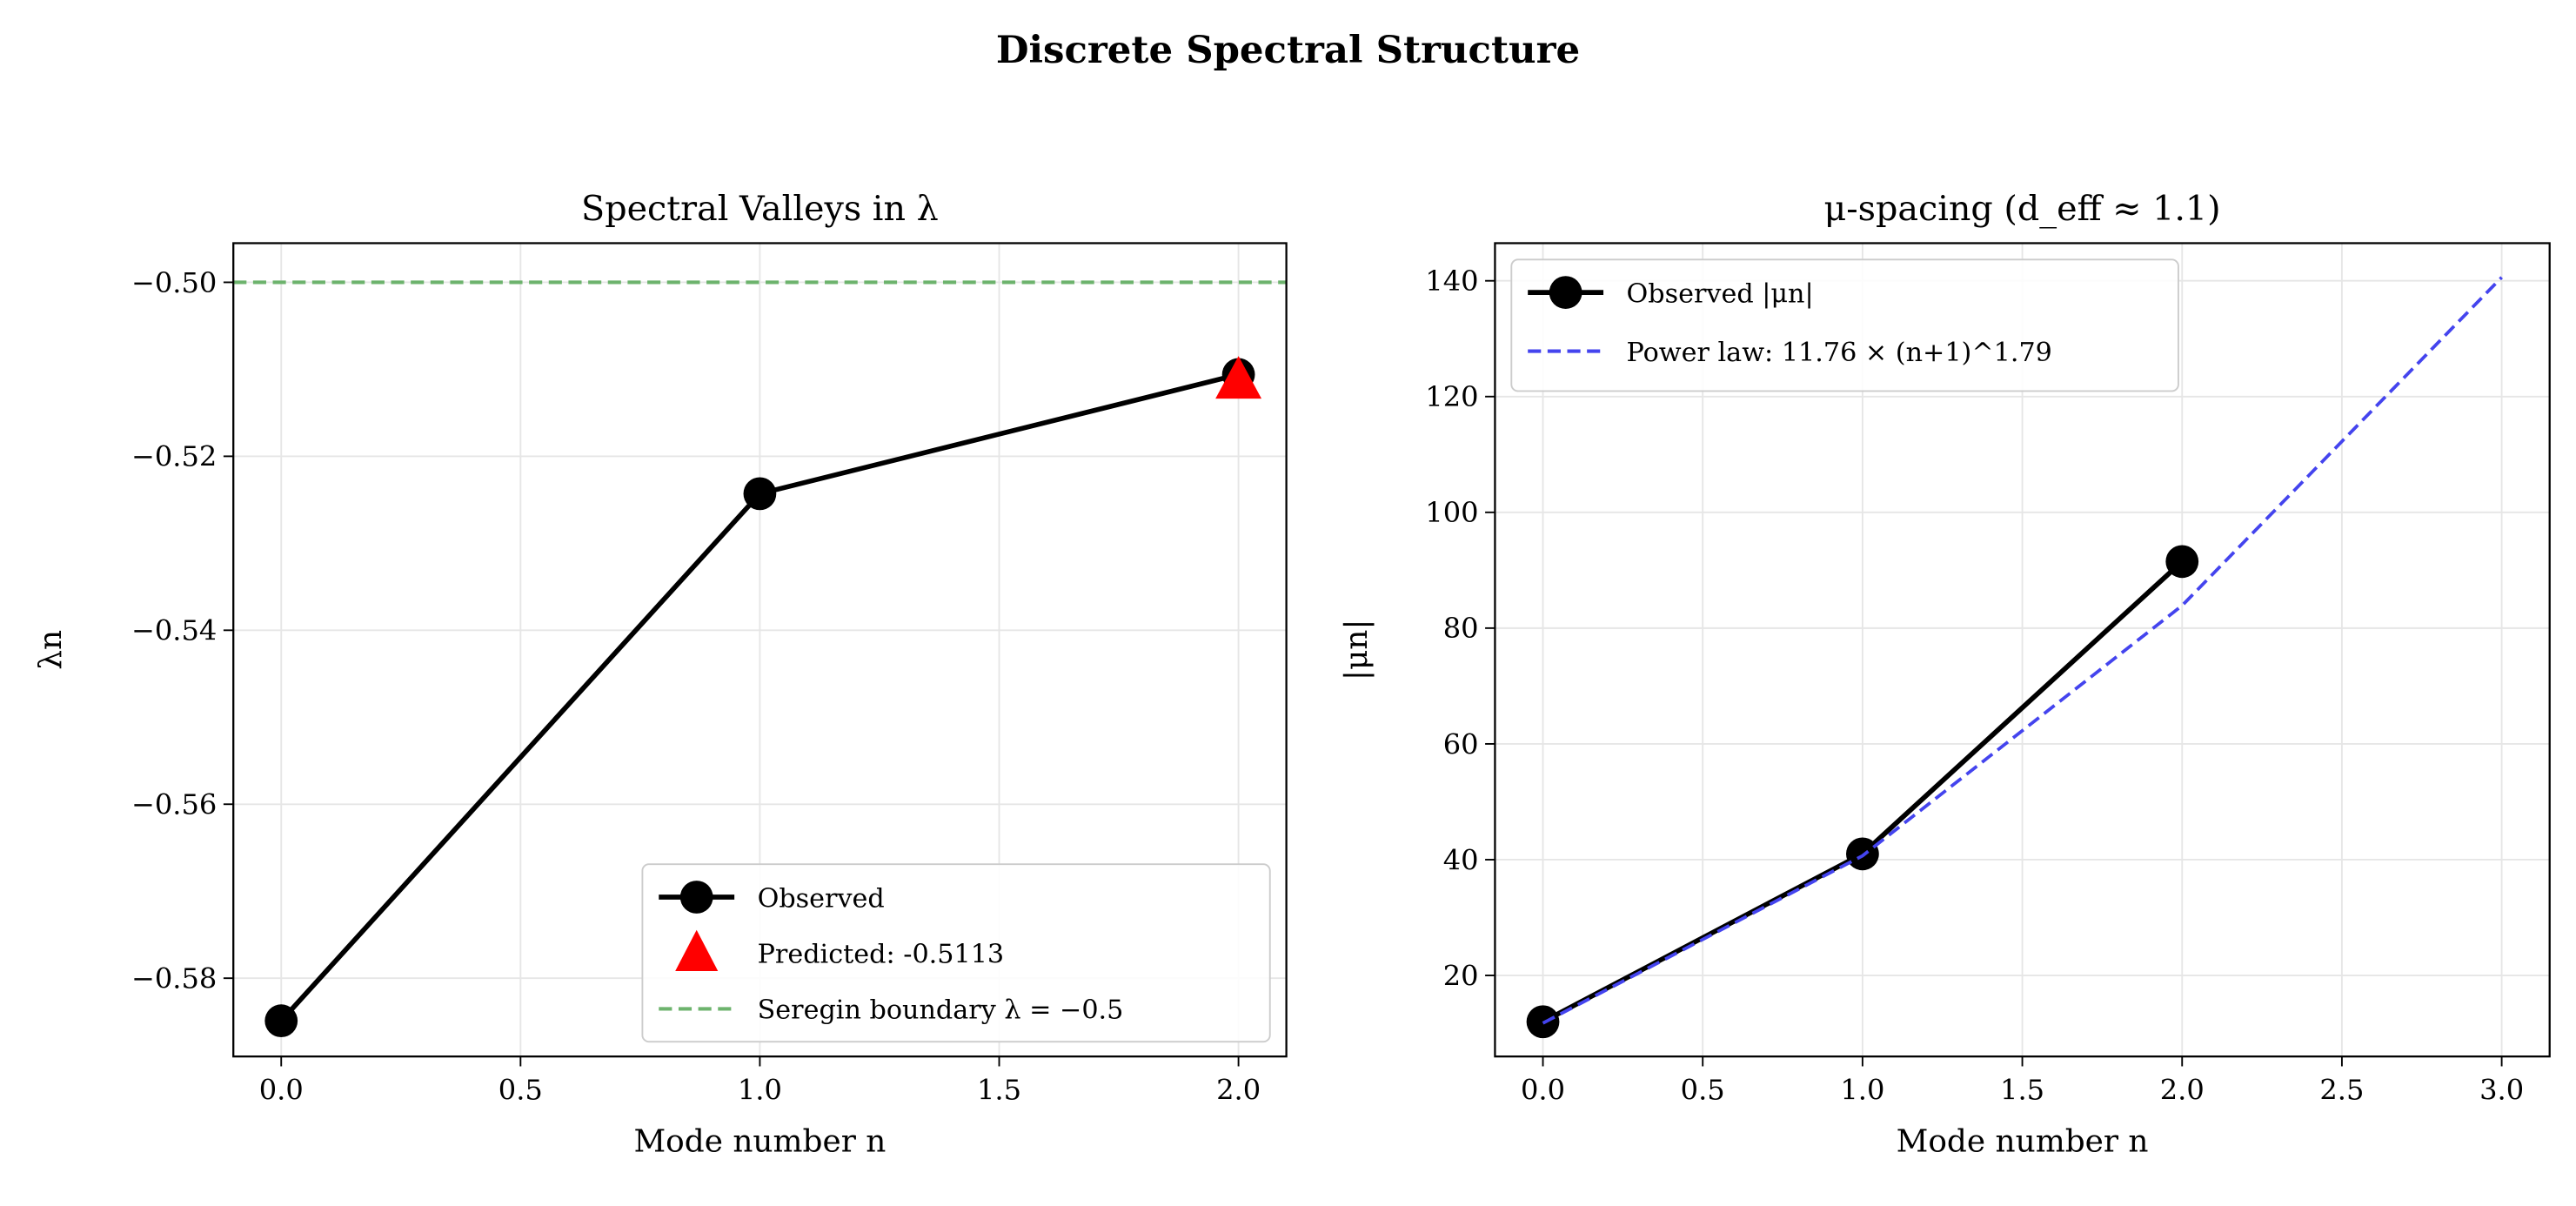  What do you see at coordinates (1238, 377) in the screenshot?
I see `predicted-marker` at bounding box center [1238, 377].